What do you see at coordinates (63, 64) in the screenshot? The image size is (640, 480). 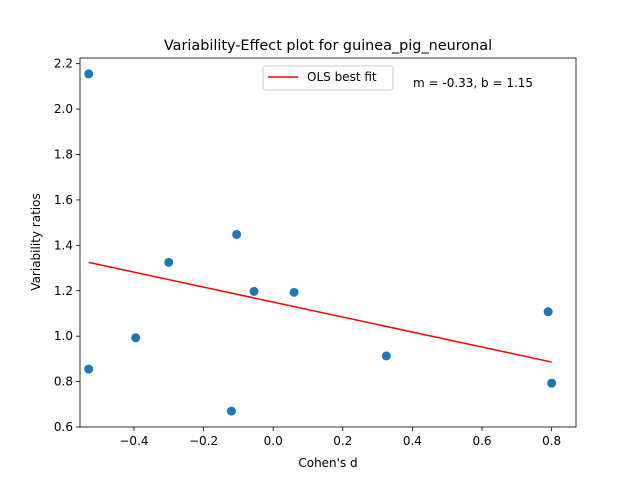 I see `y-tick-label: 2.2` at bounding box center [63, 64].